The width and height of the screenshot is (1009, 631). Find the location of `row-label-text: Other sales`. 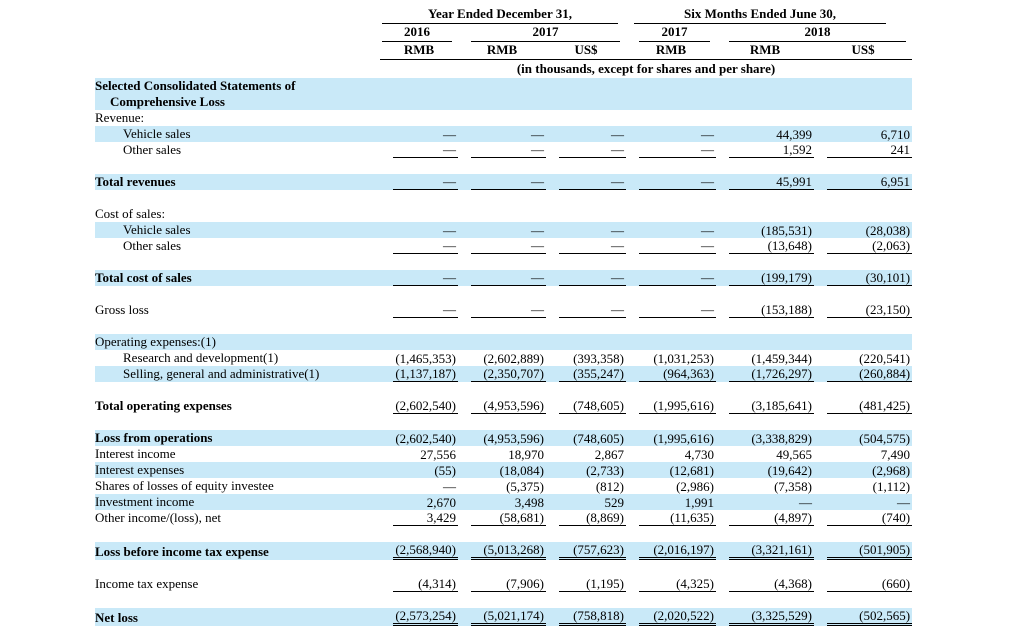

row-label-text: Other sales is located at coordinates (152, 149).